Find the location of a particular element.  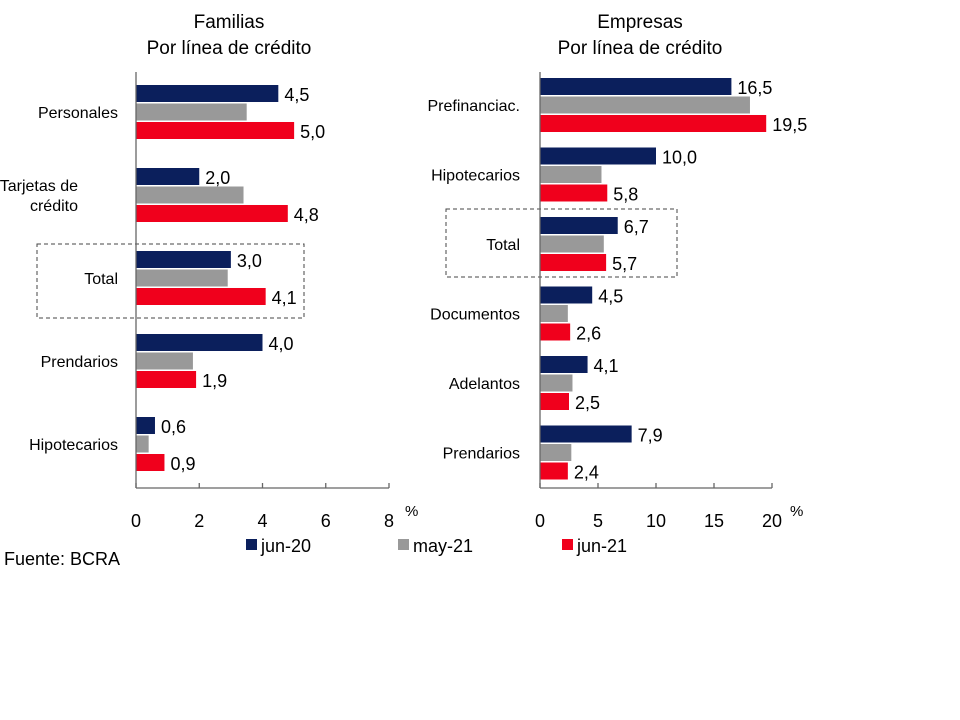

data-label: 1,9 is located at coordinates (214, 381).